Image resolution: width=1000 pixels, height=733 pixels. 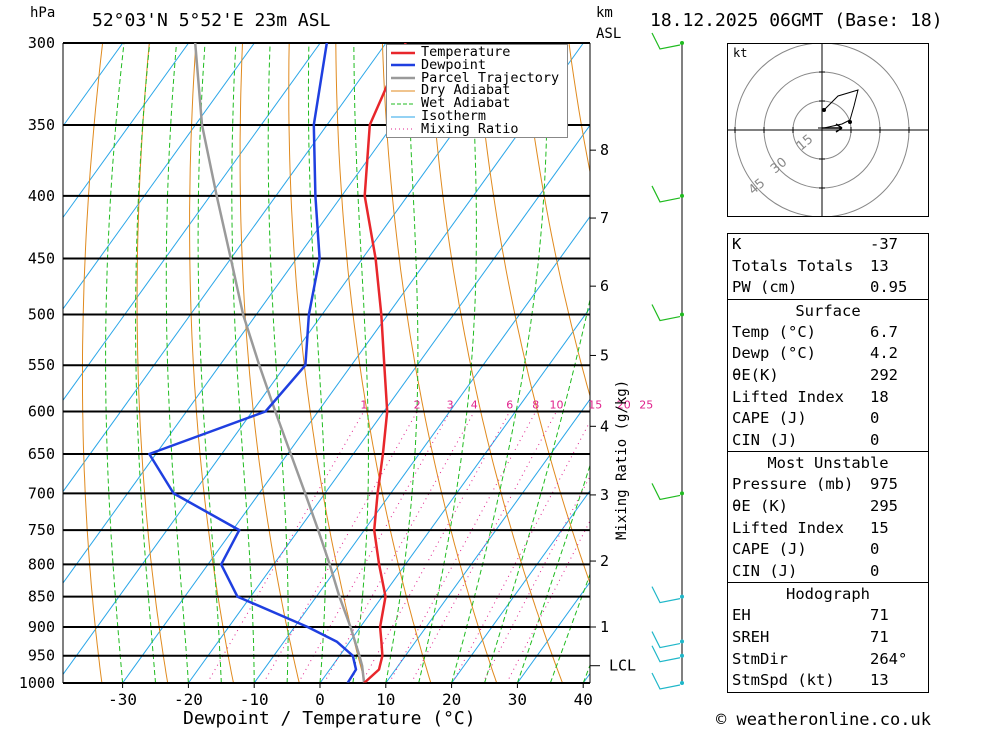 What do you see at coordinates (884, 374) in the screenshot?
I see `index-value: 292` at bounding box center [884, 374].